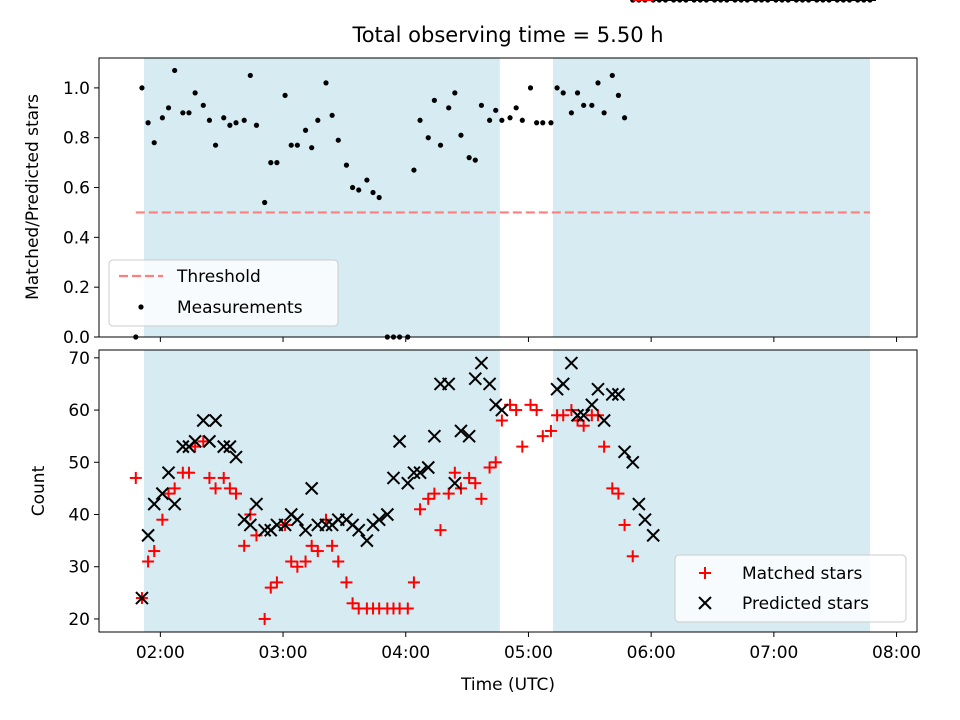 The height and width of the screenshot is (720, 960). What do you see at coordinates (141, 307) in the screenshot?
I see `legend-measurements-swatch` at bounding box center [141, 307].